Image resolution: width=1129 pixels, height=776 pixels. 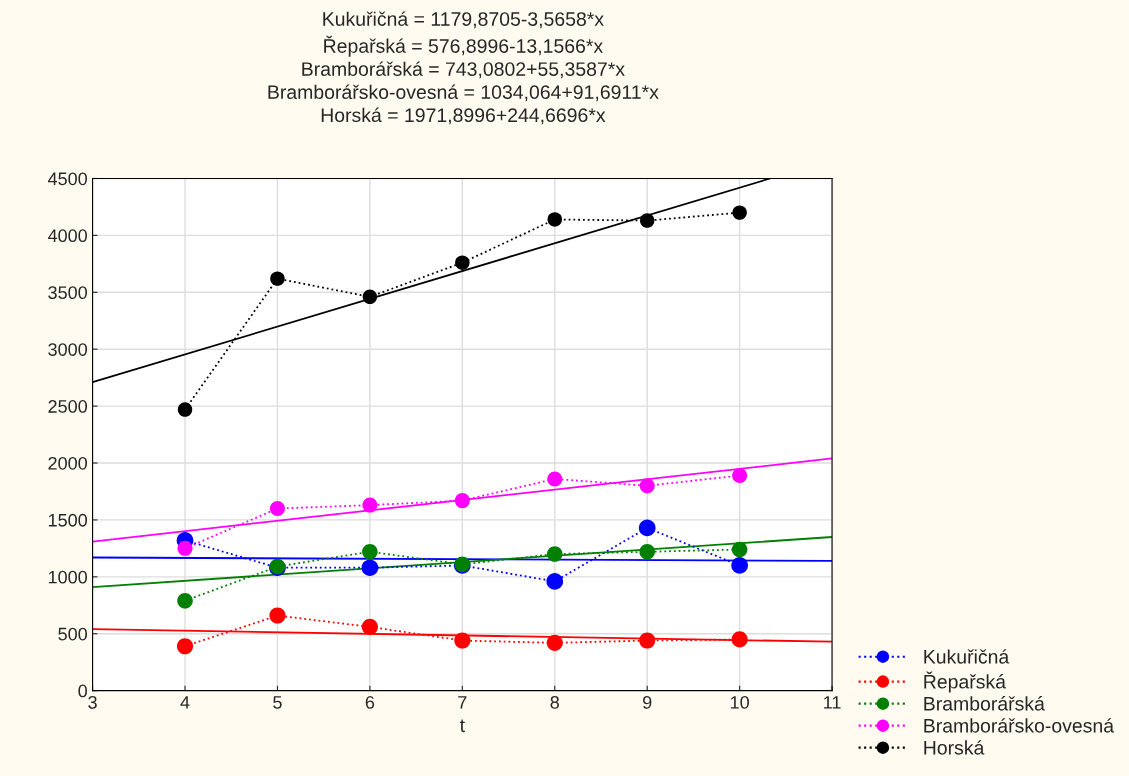 I want to click on x-tick-label: 8, so click(x=554, y=702).